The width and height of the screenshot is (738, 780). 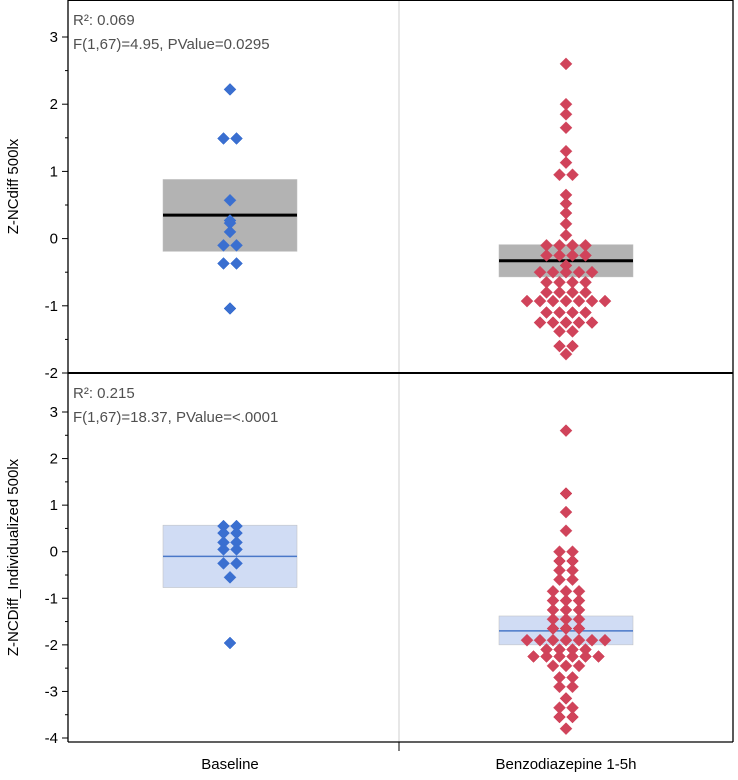 What do you see at coordinates (175, 417) in the screenshot?
I see `stats-text: F(1,67)=18.37, PValue=<.0001` at bounding box center [175, 417].